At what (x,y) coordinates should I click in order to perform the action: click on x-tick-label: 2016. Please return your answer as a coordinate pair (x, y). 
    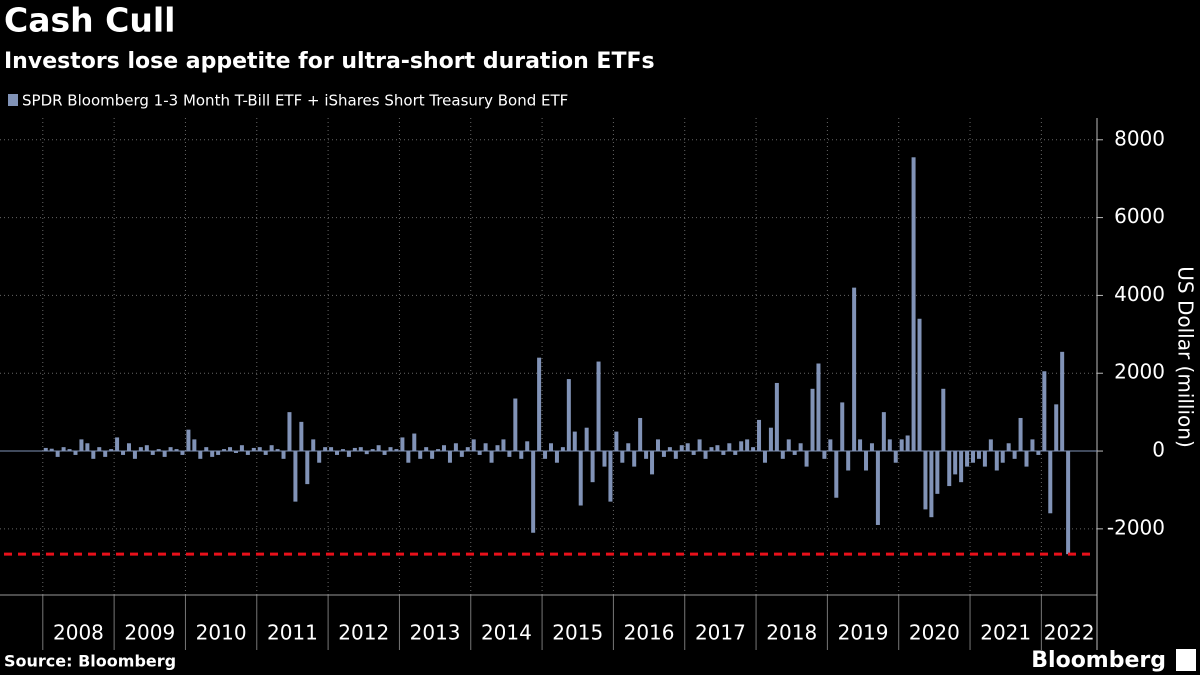
    Looking at the image, I should click on (649, 633).